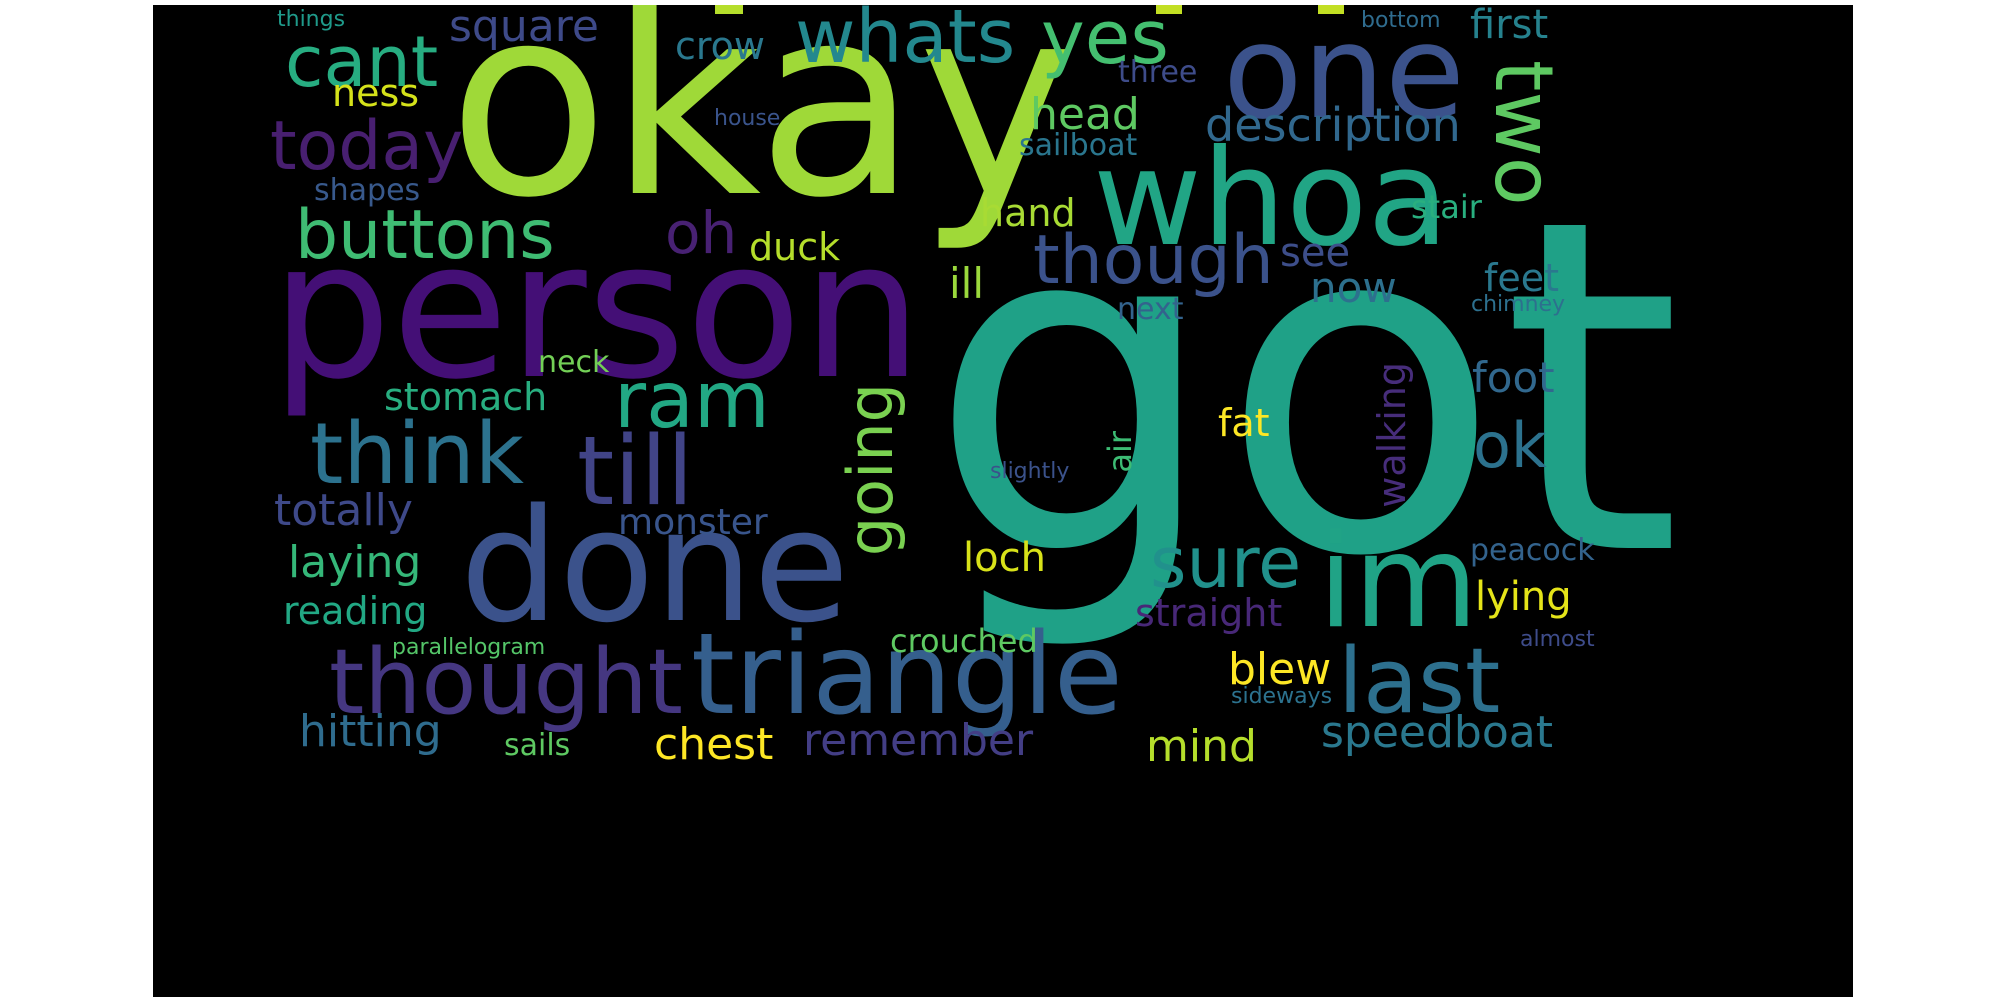 The height and width of the screenshot is (1000, 2000). What do you see at coordinates (355, 611) in the screenshot?
I see `word-reading: reading` at bounding box center [355, 611].